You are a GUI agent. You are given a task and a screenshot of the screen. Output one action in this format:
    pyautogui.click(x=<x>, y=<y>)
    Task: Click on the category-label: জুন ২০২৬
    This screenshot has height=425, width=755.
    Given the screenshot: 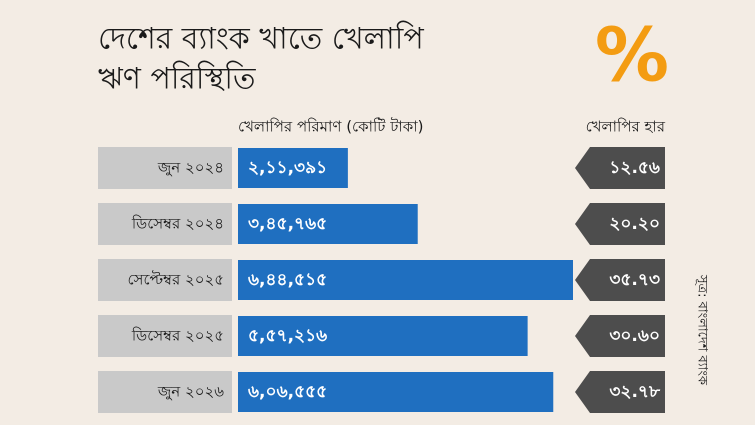 What is the action you would take?
    pyautogui.click(x=190, y=392)
    